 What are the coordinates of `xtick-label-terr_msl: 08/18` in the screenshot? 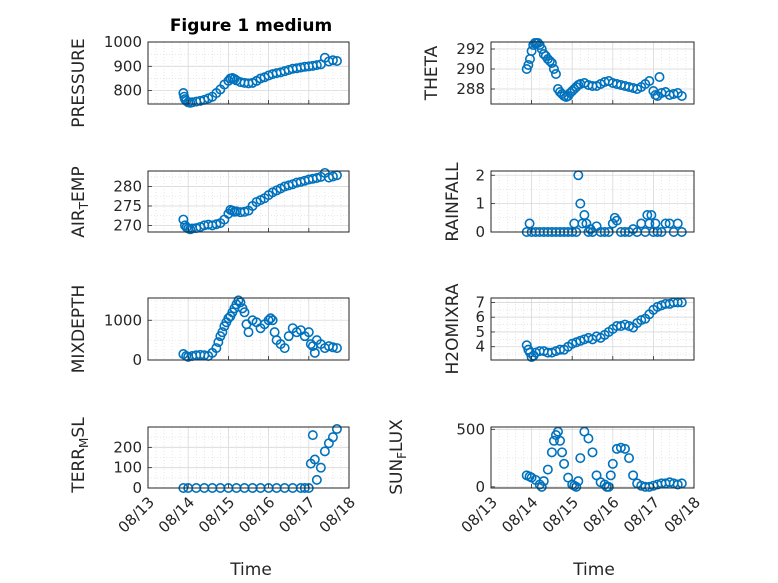 It's located at (337, 514).